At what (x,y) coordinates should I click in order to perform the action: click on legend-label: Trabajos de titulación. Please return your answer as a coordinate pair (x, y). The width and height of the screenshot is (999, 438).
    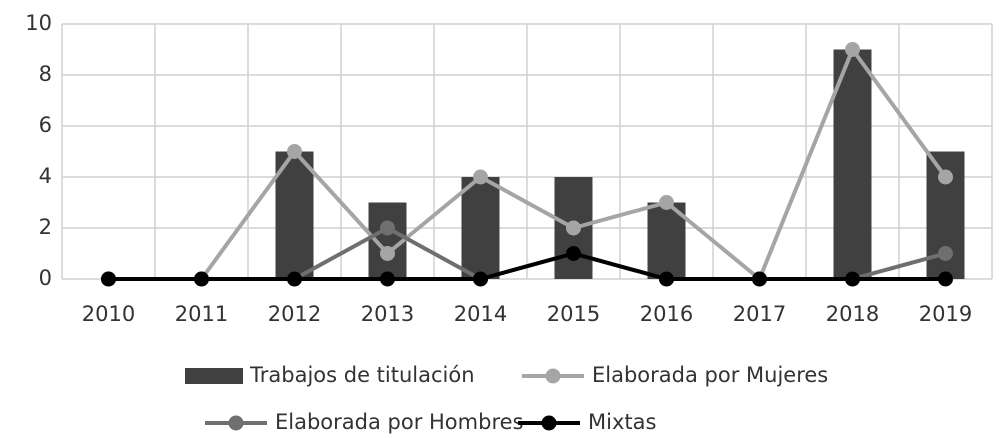
    Looking at the image, I should click on (362, 375).